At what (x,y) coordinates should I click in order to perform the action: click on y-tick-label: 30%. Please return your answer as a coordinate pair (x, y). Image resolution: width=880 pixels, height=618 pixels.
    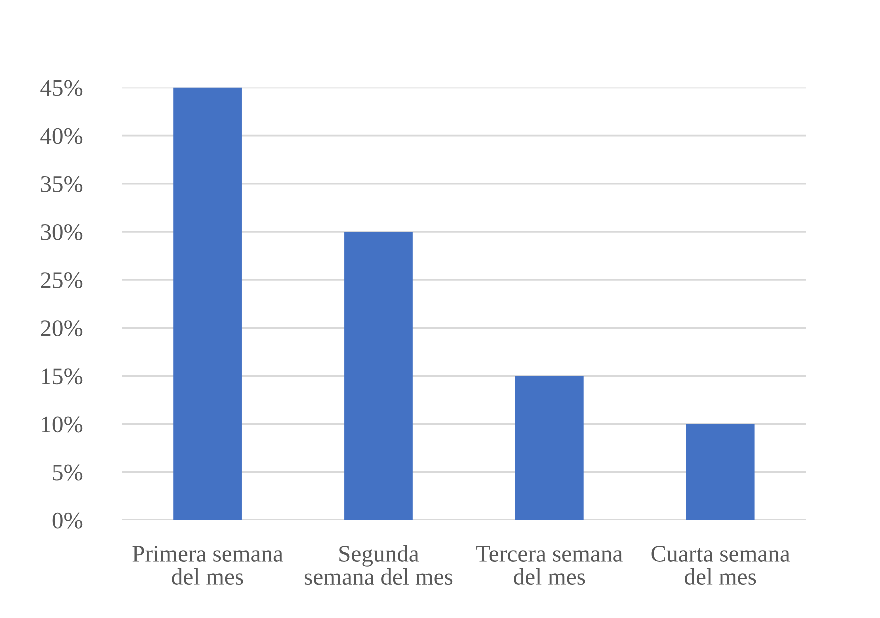
    Looking at the image, I should click on (62, 232).